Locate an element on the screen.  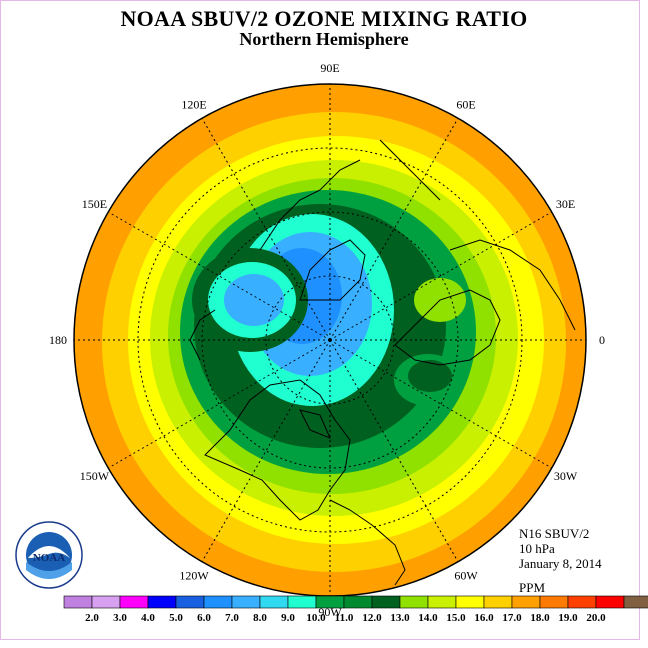
colorbar-tick-label: 19.0 is located at coordinates (568, 618).